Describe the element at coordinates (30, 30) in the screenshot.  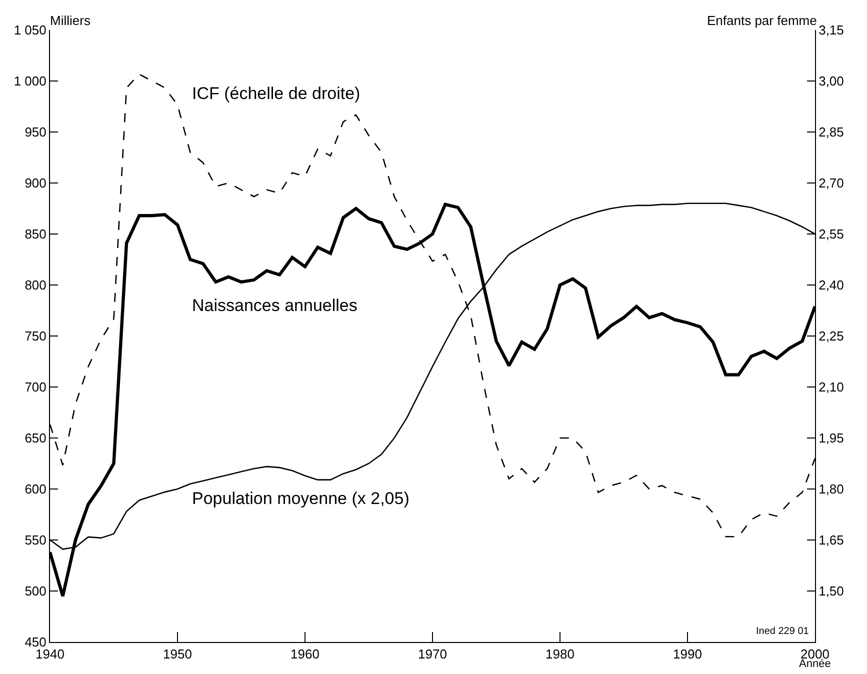
I see `y-tick-label: 1 050` at that location.